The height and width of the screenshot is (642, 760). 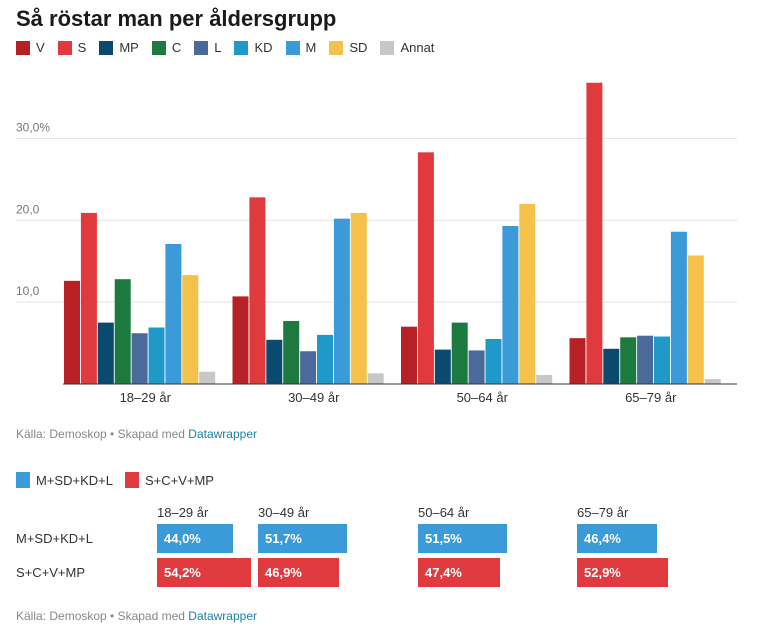 I want to click on block-bar-m-sd-kd-l-1: 44,0%, so click(x=195, y=538).